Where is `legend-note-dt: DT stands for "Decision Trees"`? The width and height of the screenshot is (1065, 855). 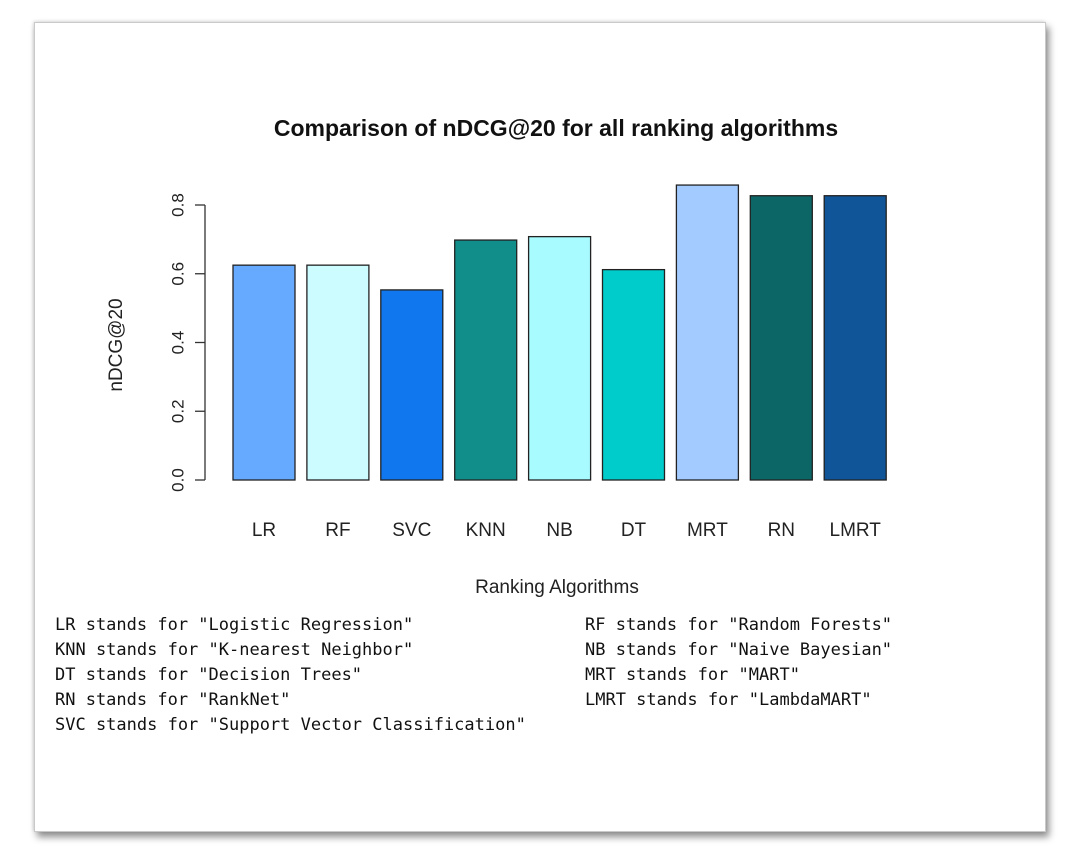 legend-note-dt: DT stands for "Decision Trees" is located at coordinates (209, 675).